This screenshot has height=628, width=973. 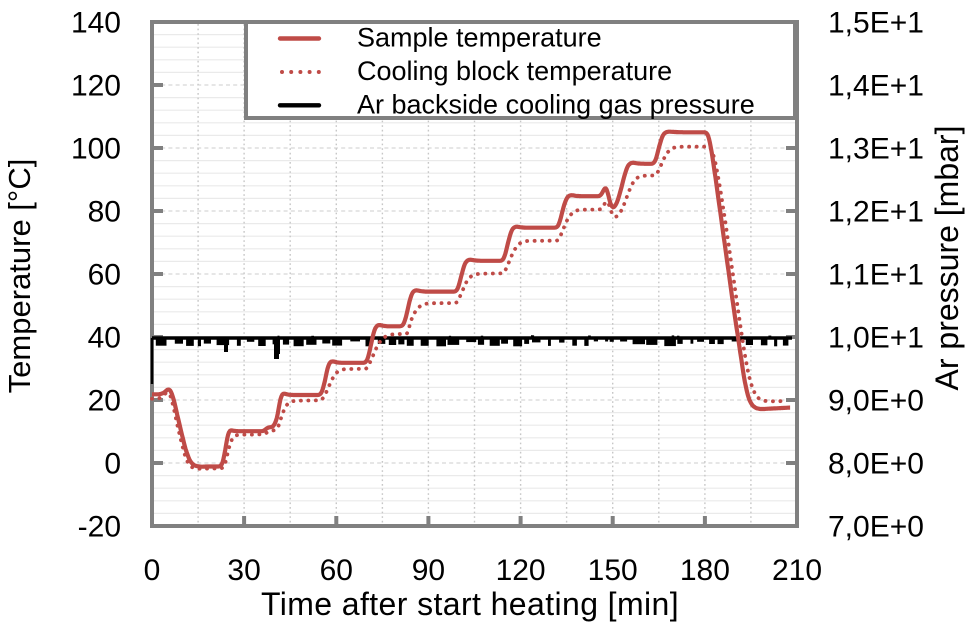 What do you see at coordinates (876, 338) in the screenshot?
I see `svg-text: 1,0E+1` at bounding box center [876, 338].